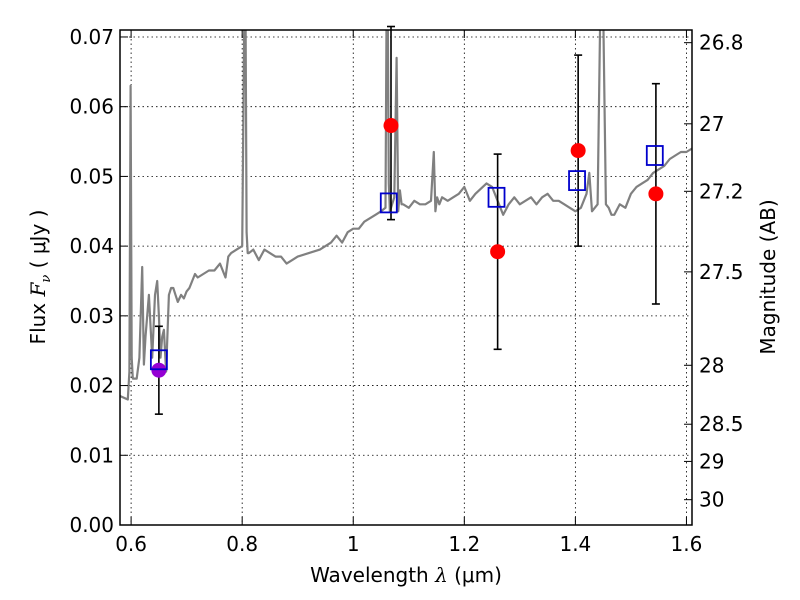 This screenshot has width=800, height=600. Describe the element at coordinates (768, 276) in the screenshot. I see `y2-axis-label: Magnitude (AB)` at that location.